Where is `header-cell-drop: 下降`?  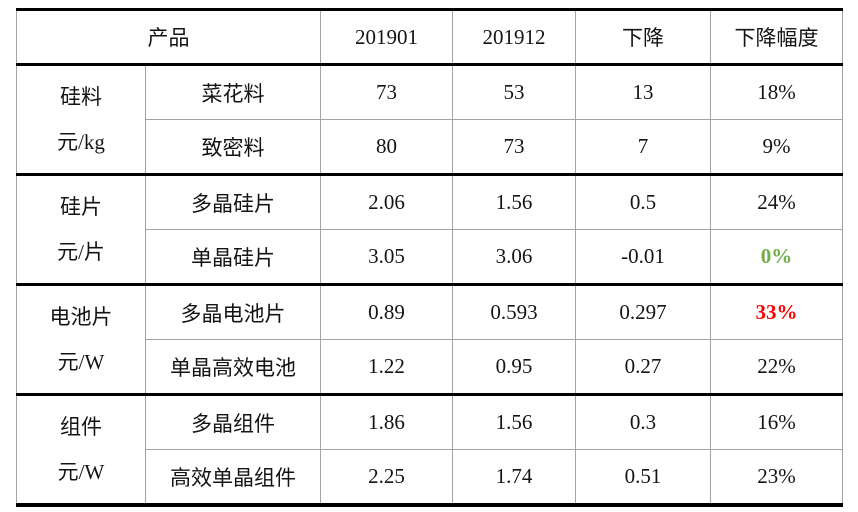
header-cell-drop: 下降 is located at coordinates (643, 37).